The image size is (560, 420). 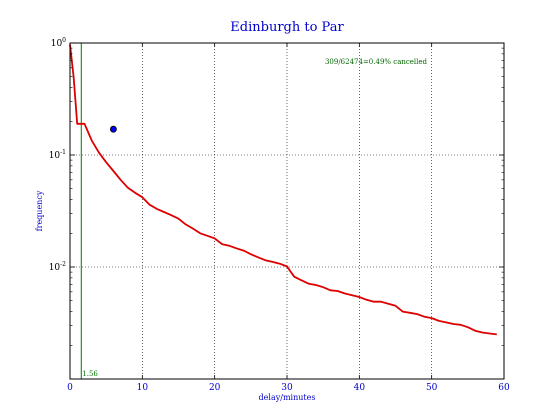 I want to click on y-tick-label: 10⁻¹, so click(x=57, y=155).